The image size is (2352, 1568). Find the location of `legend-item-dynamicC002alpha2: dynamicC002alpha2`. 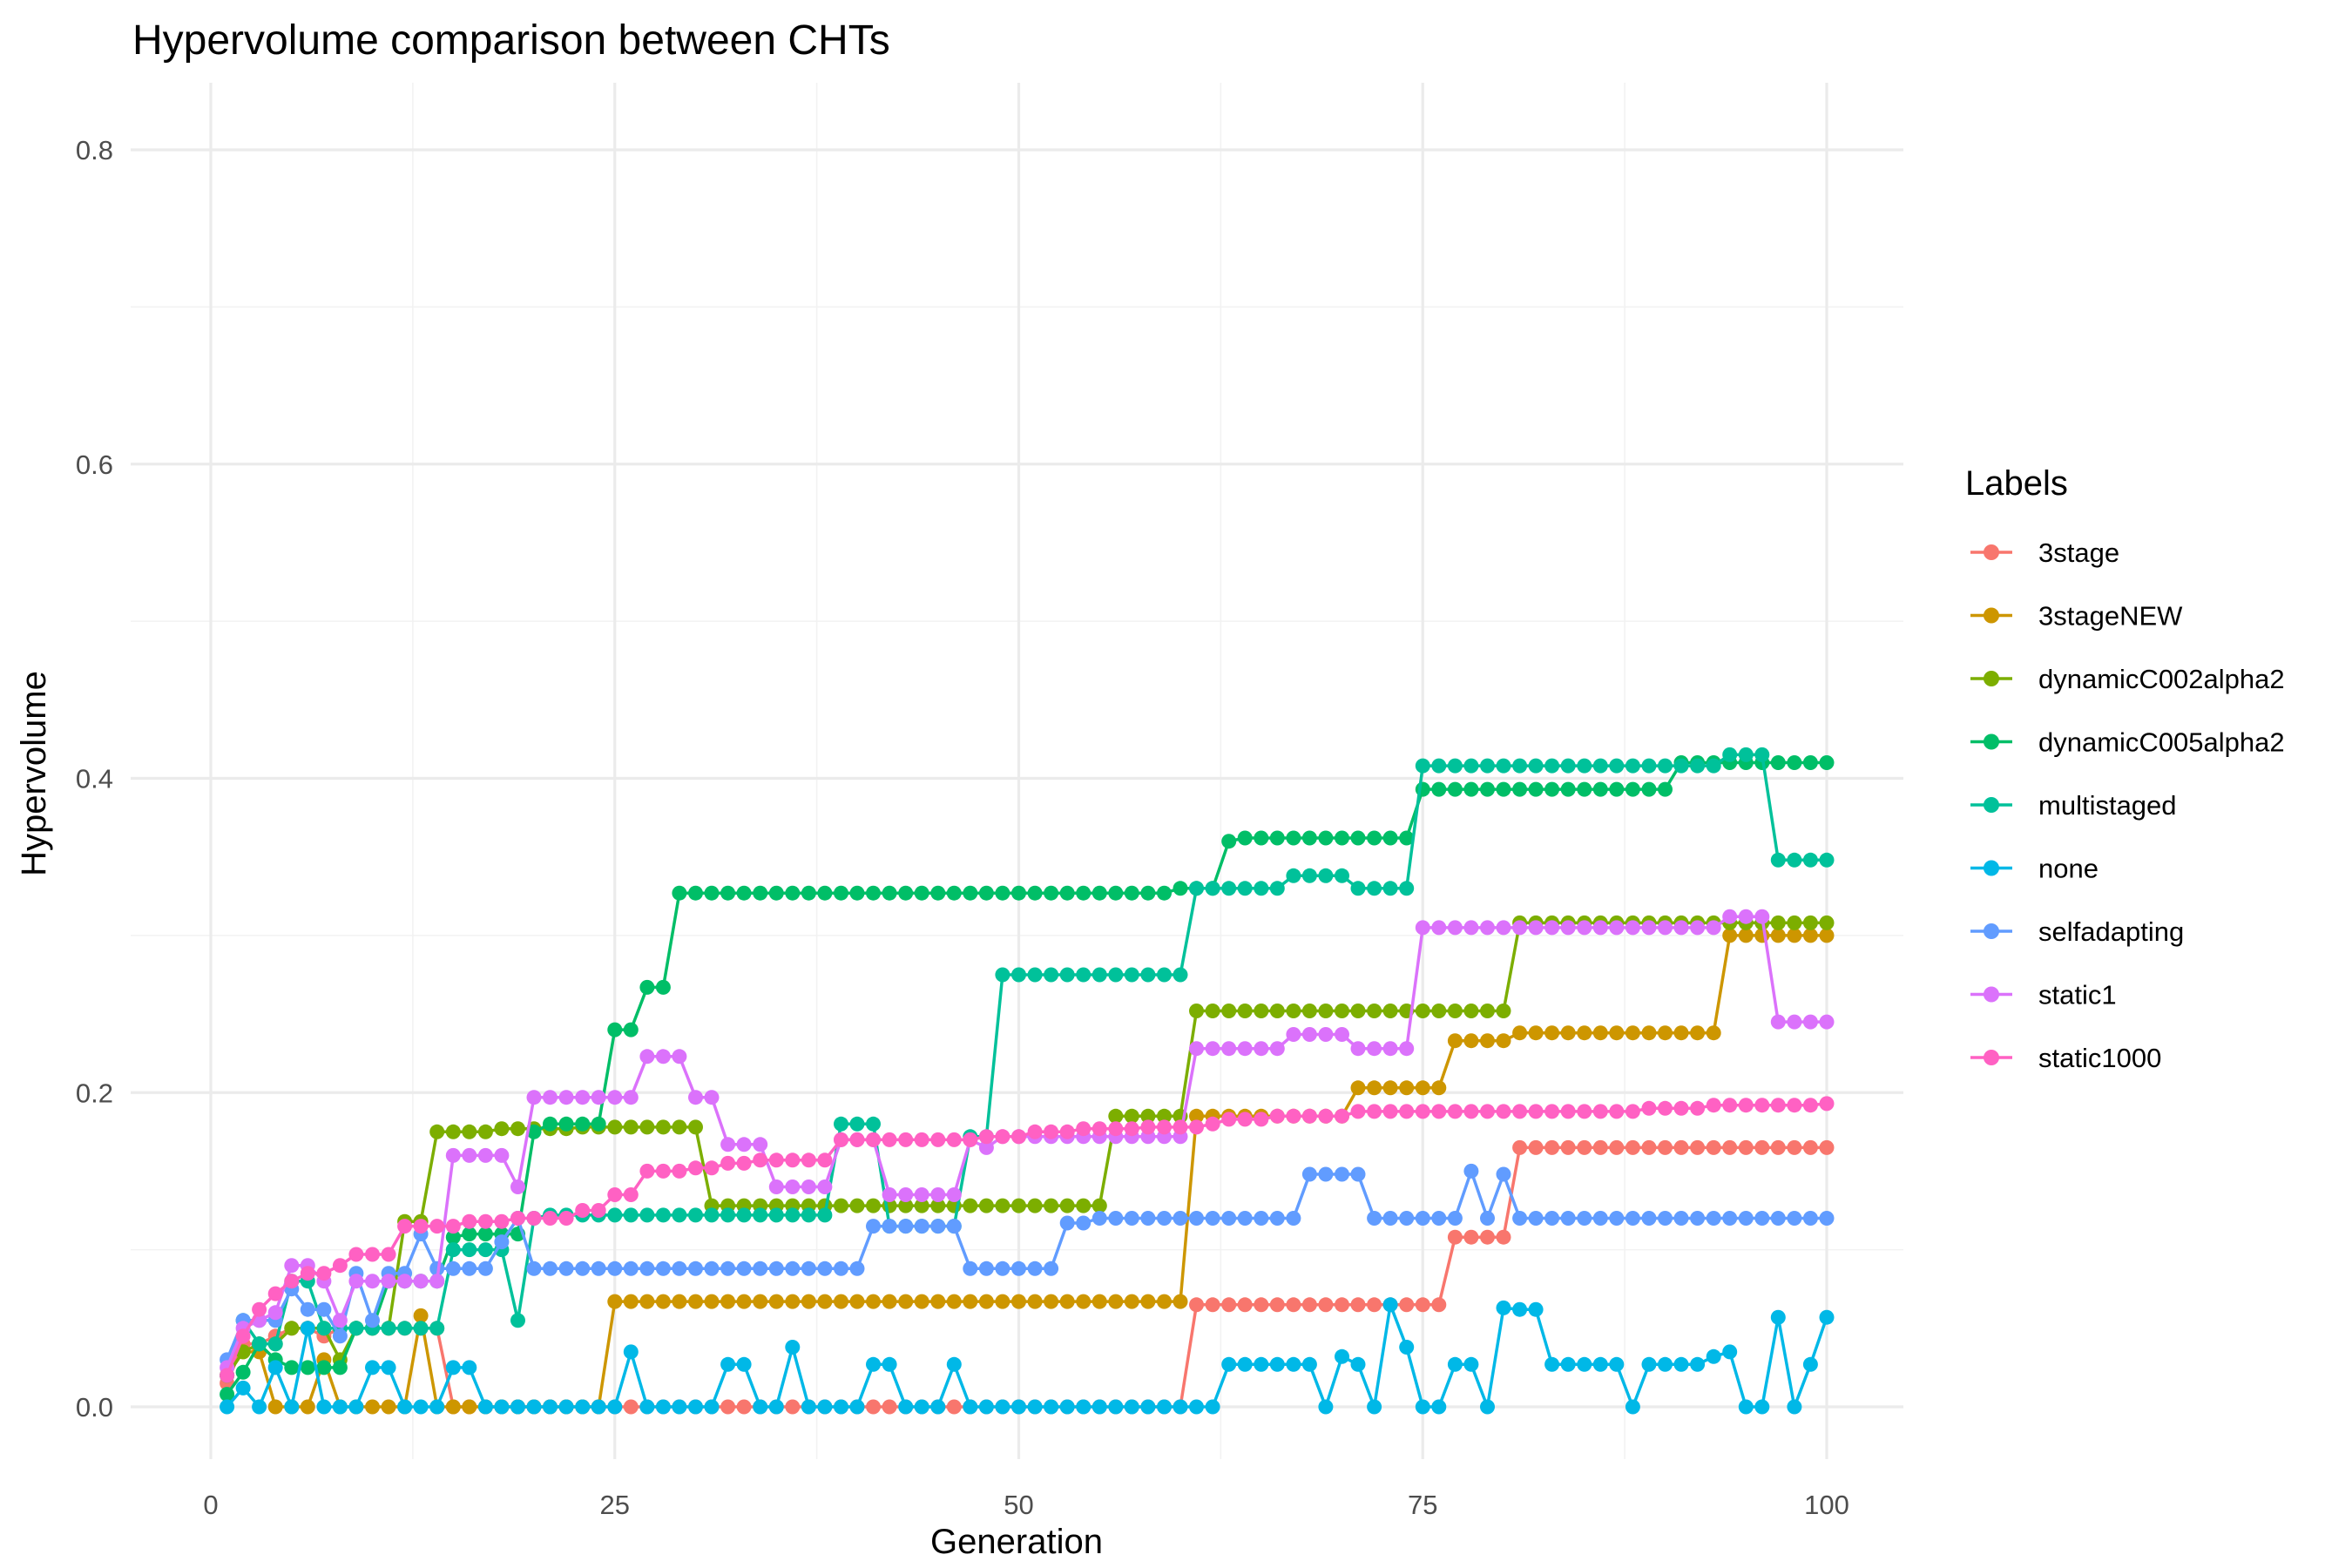

legend-item-dynamicC002alpha2: dynamicC002alpha2 is located at coordinates (2127, 679).